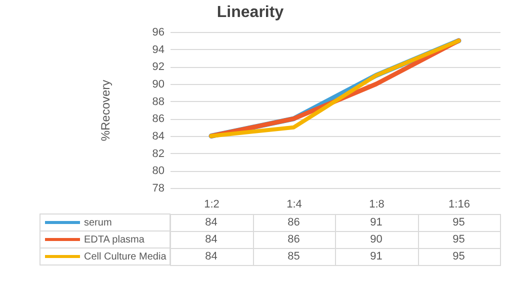 The height and width of the screenshot is (289, 508). What do you see at coordinates (376, 204) in the screenshot?
I see `x-tick-label: 1:8` at bounding box center [376, 204].